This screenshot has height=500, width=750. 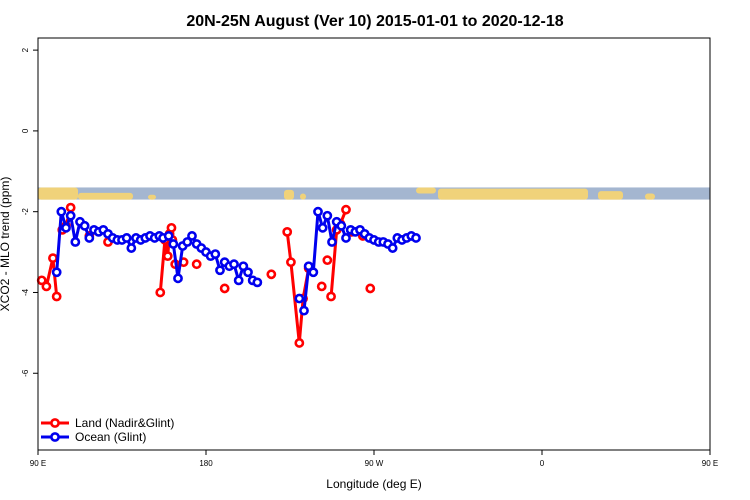 I want to click on legend-label-ocean: Ocean (Glint), so click(x=110, y=437).